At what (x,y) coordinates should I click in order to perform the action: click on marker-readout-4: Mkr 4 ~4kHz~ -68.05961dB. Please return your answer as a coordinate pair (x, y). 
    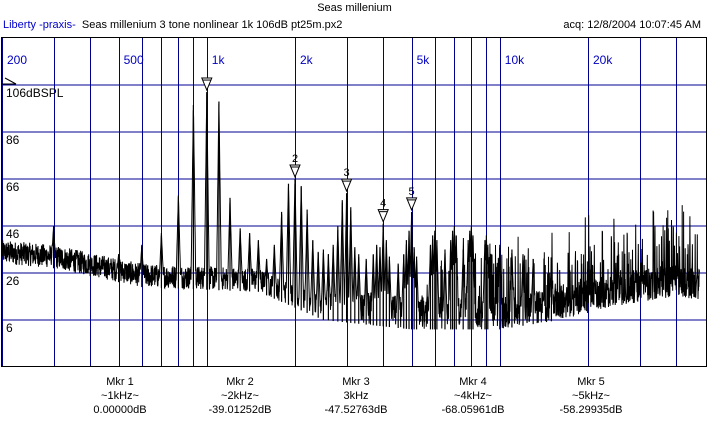
    Looking at the image, I should click on (473, 396).